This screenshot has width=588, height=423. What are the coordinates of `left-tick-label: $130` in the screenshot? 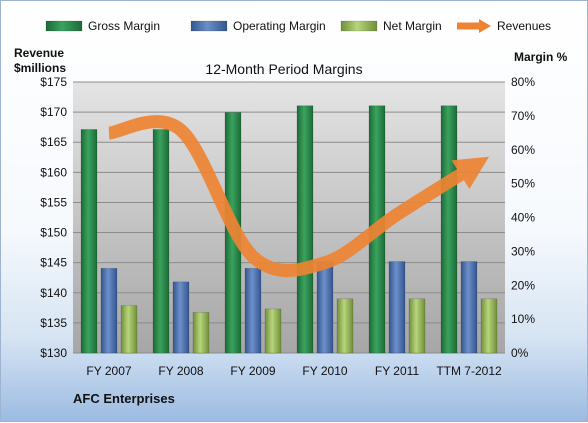 It's located at (53, 353).